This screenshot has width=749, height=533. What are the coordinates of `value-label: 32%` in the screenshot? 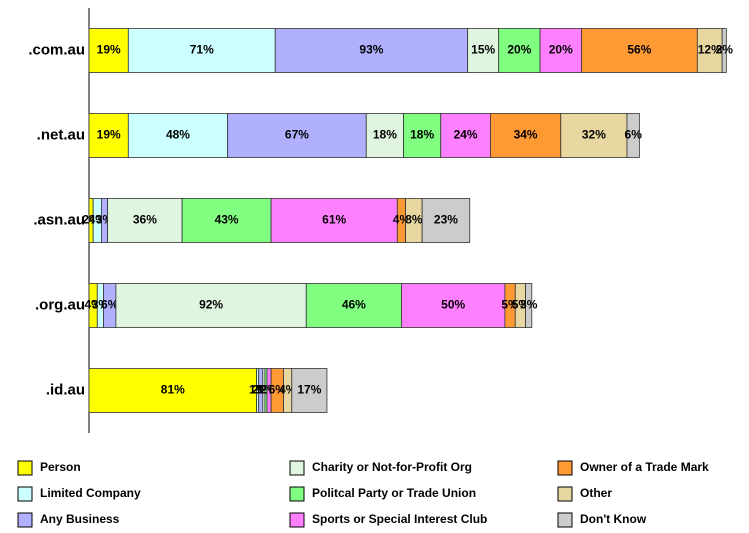 It's located at (594, 135).